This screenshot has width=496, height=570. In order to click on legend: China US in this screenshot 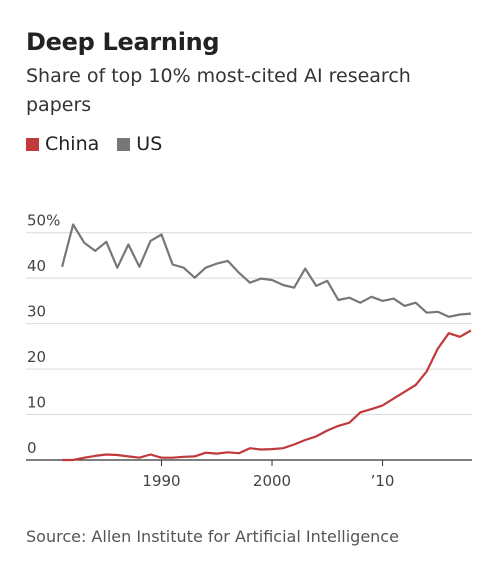, I will do `click(94, 144)`.